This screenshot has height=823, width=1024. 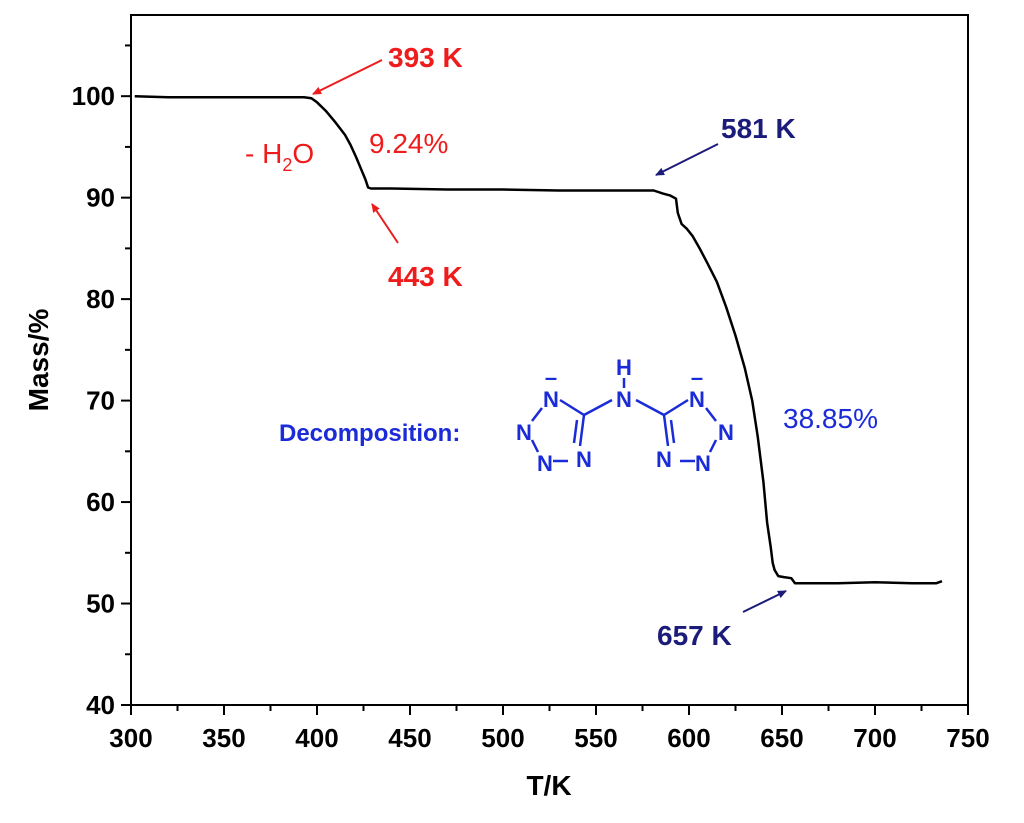 What do you see at coordinates (584, 459) in the screenshot?
I see `left-ring-n4: N` at bounding box center [584, 459].